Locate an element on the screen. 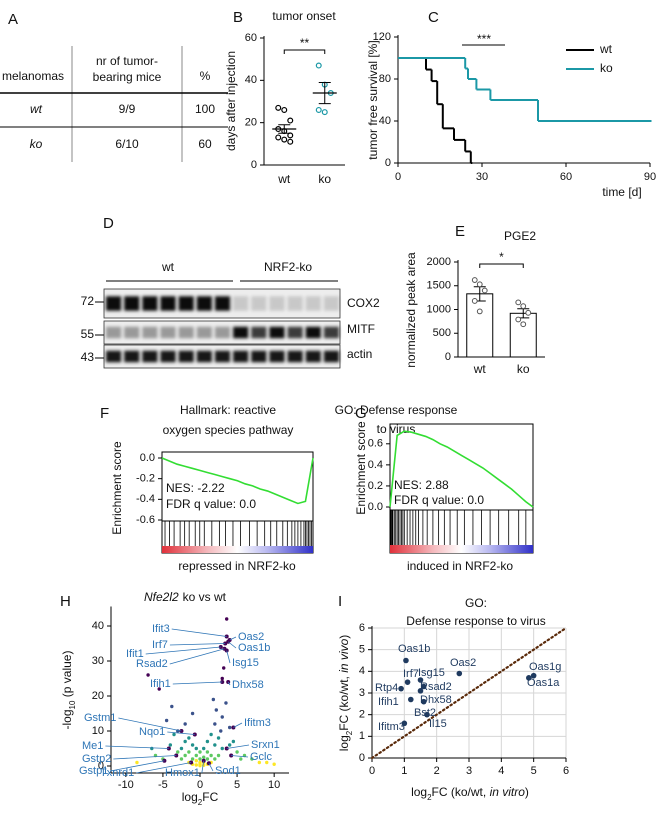 This screenshot has height=813, width=657. enrichment-curve is located at coordinates (461, 469).